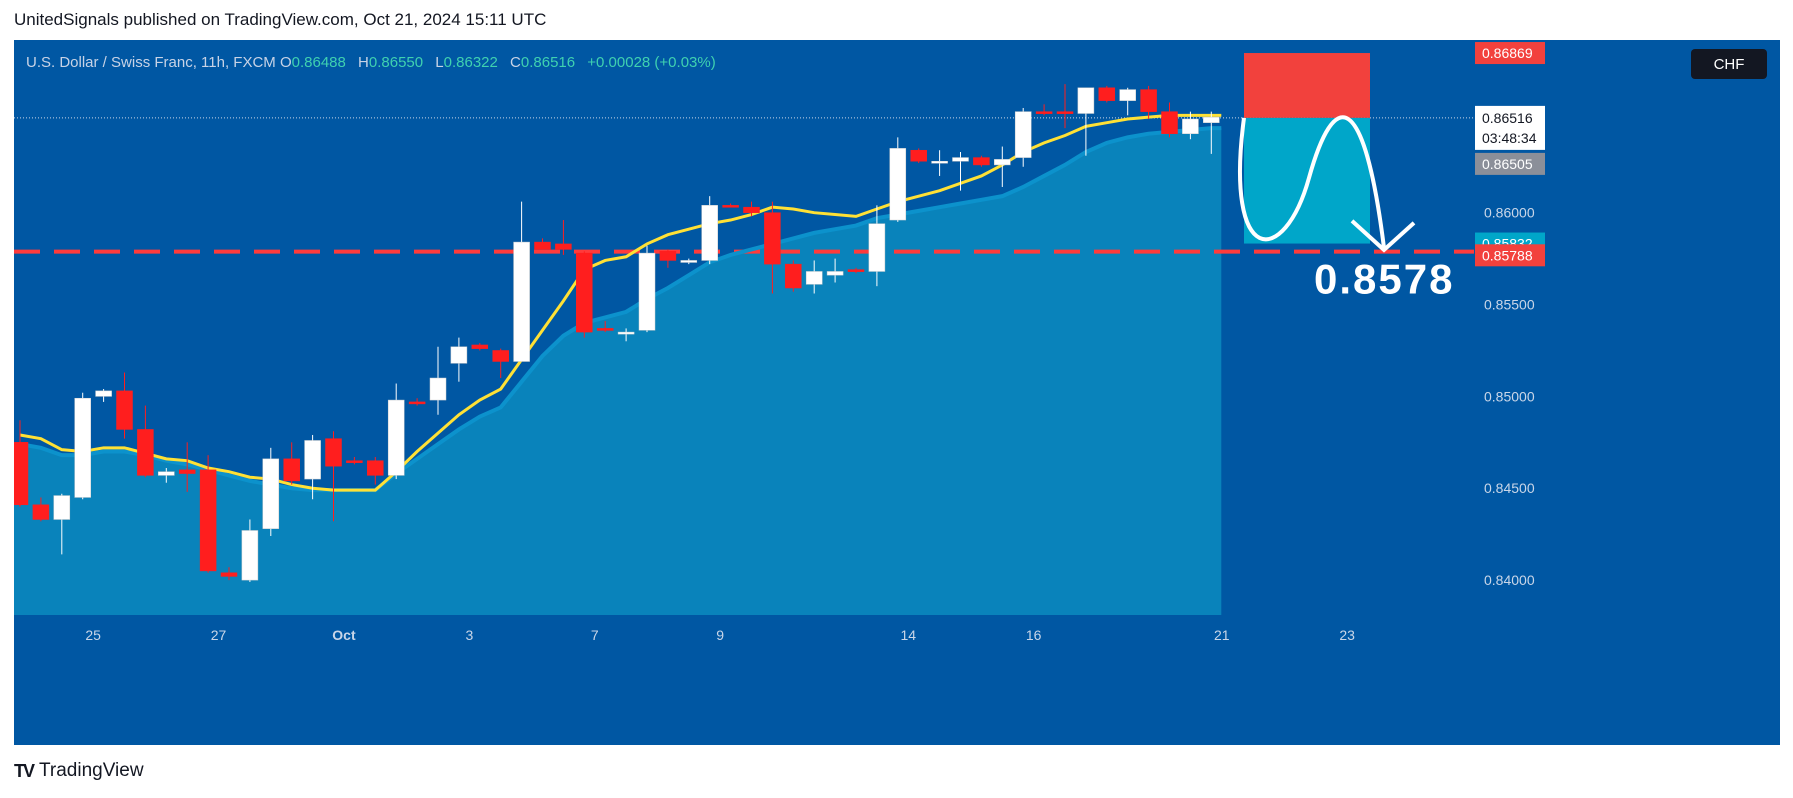  Describe the element at coordinates (1509, 580) in the screenshot. I see `y-tick-label: 0.84000` at that location.